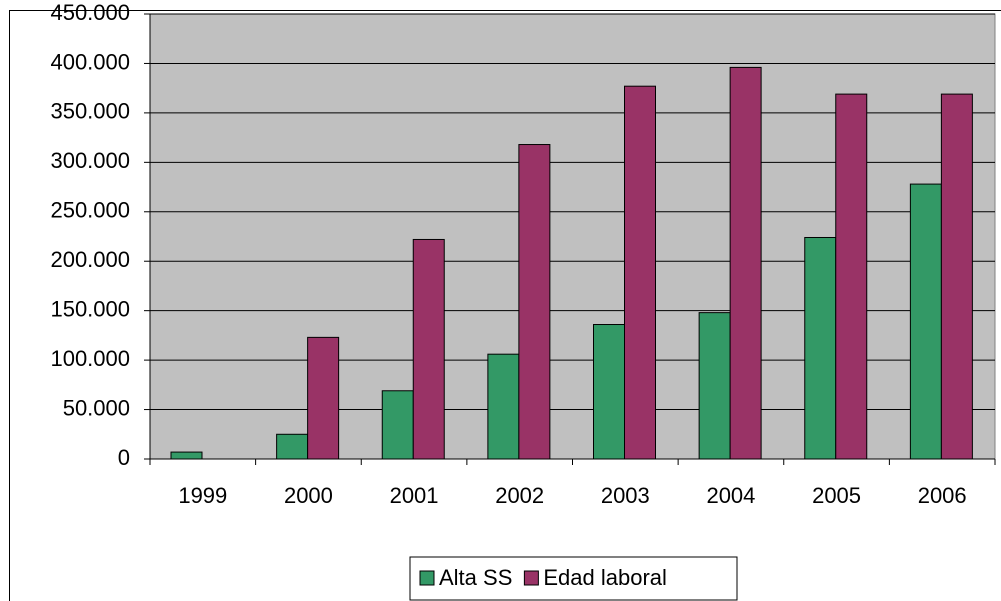 The image size is (1001, 601). Describe the element at coordinates (202, 495) in the screenshot. I see `x-tick-label: 1999` at that location.